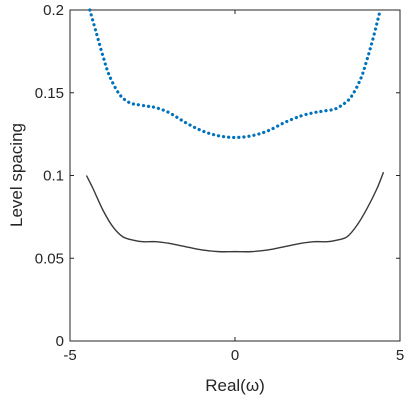  What do you see at coordinates (49, 258) in the screenshot?
I see `y-tick-label: 0.05` at bounding box center [49, 258].